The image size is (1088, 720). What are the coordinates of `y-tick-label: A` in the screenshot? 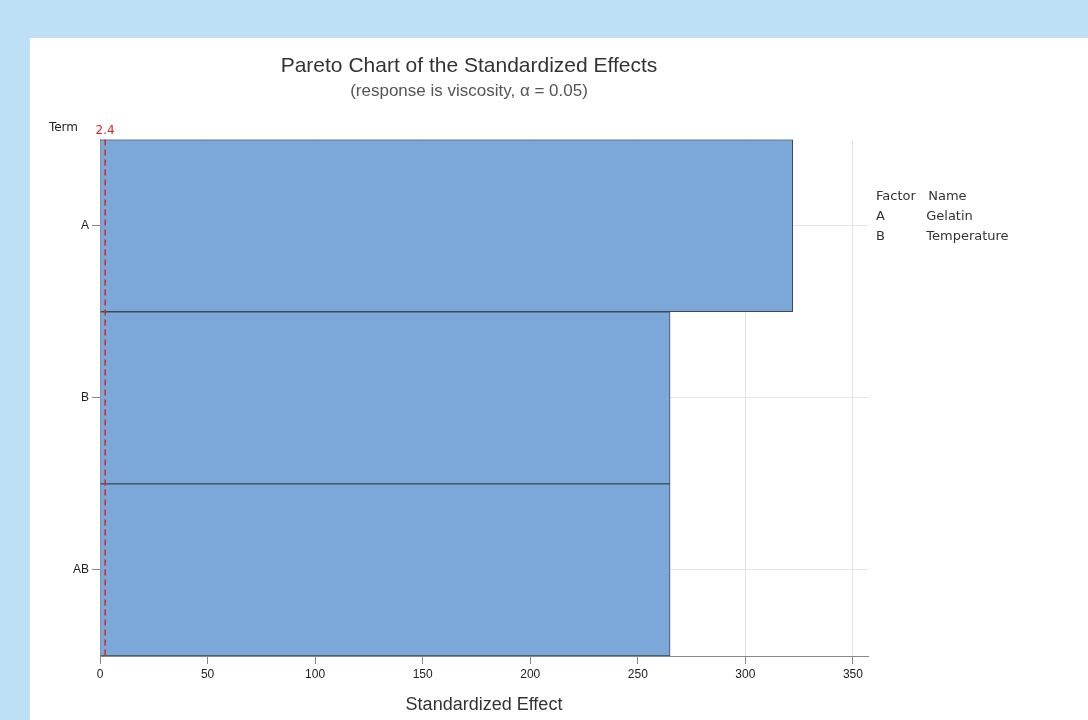 It's located at (85, 224).